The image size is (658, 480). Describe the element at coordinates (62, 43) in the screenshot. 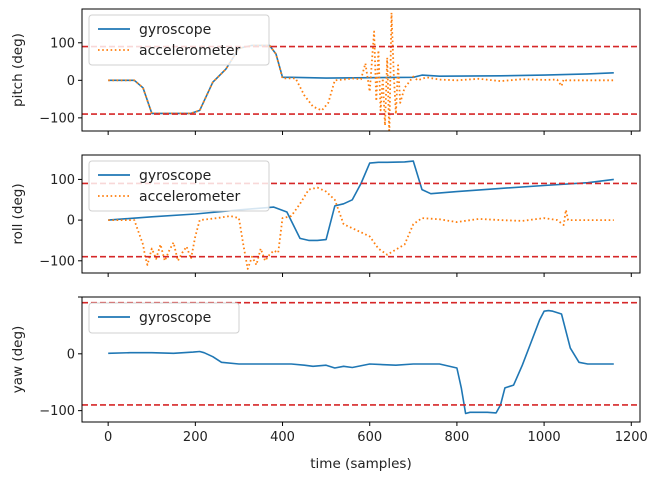

I see `pitch-ytick-label: 100` at that location.